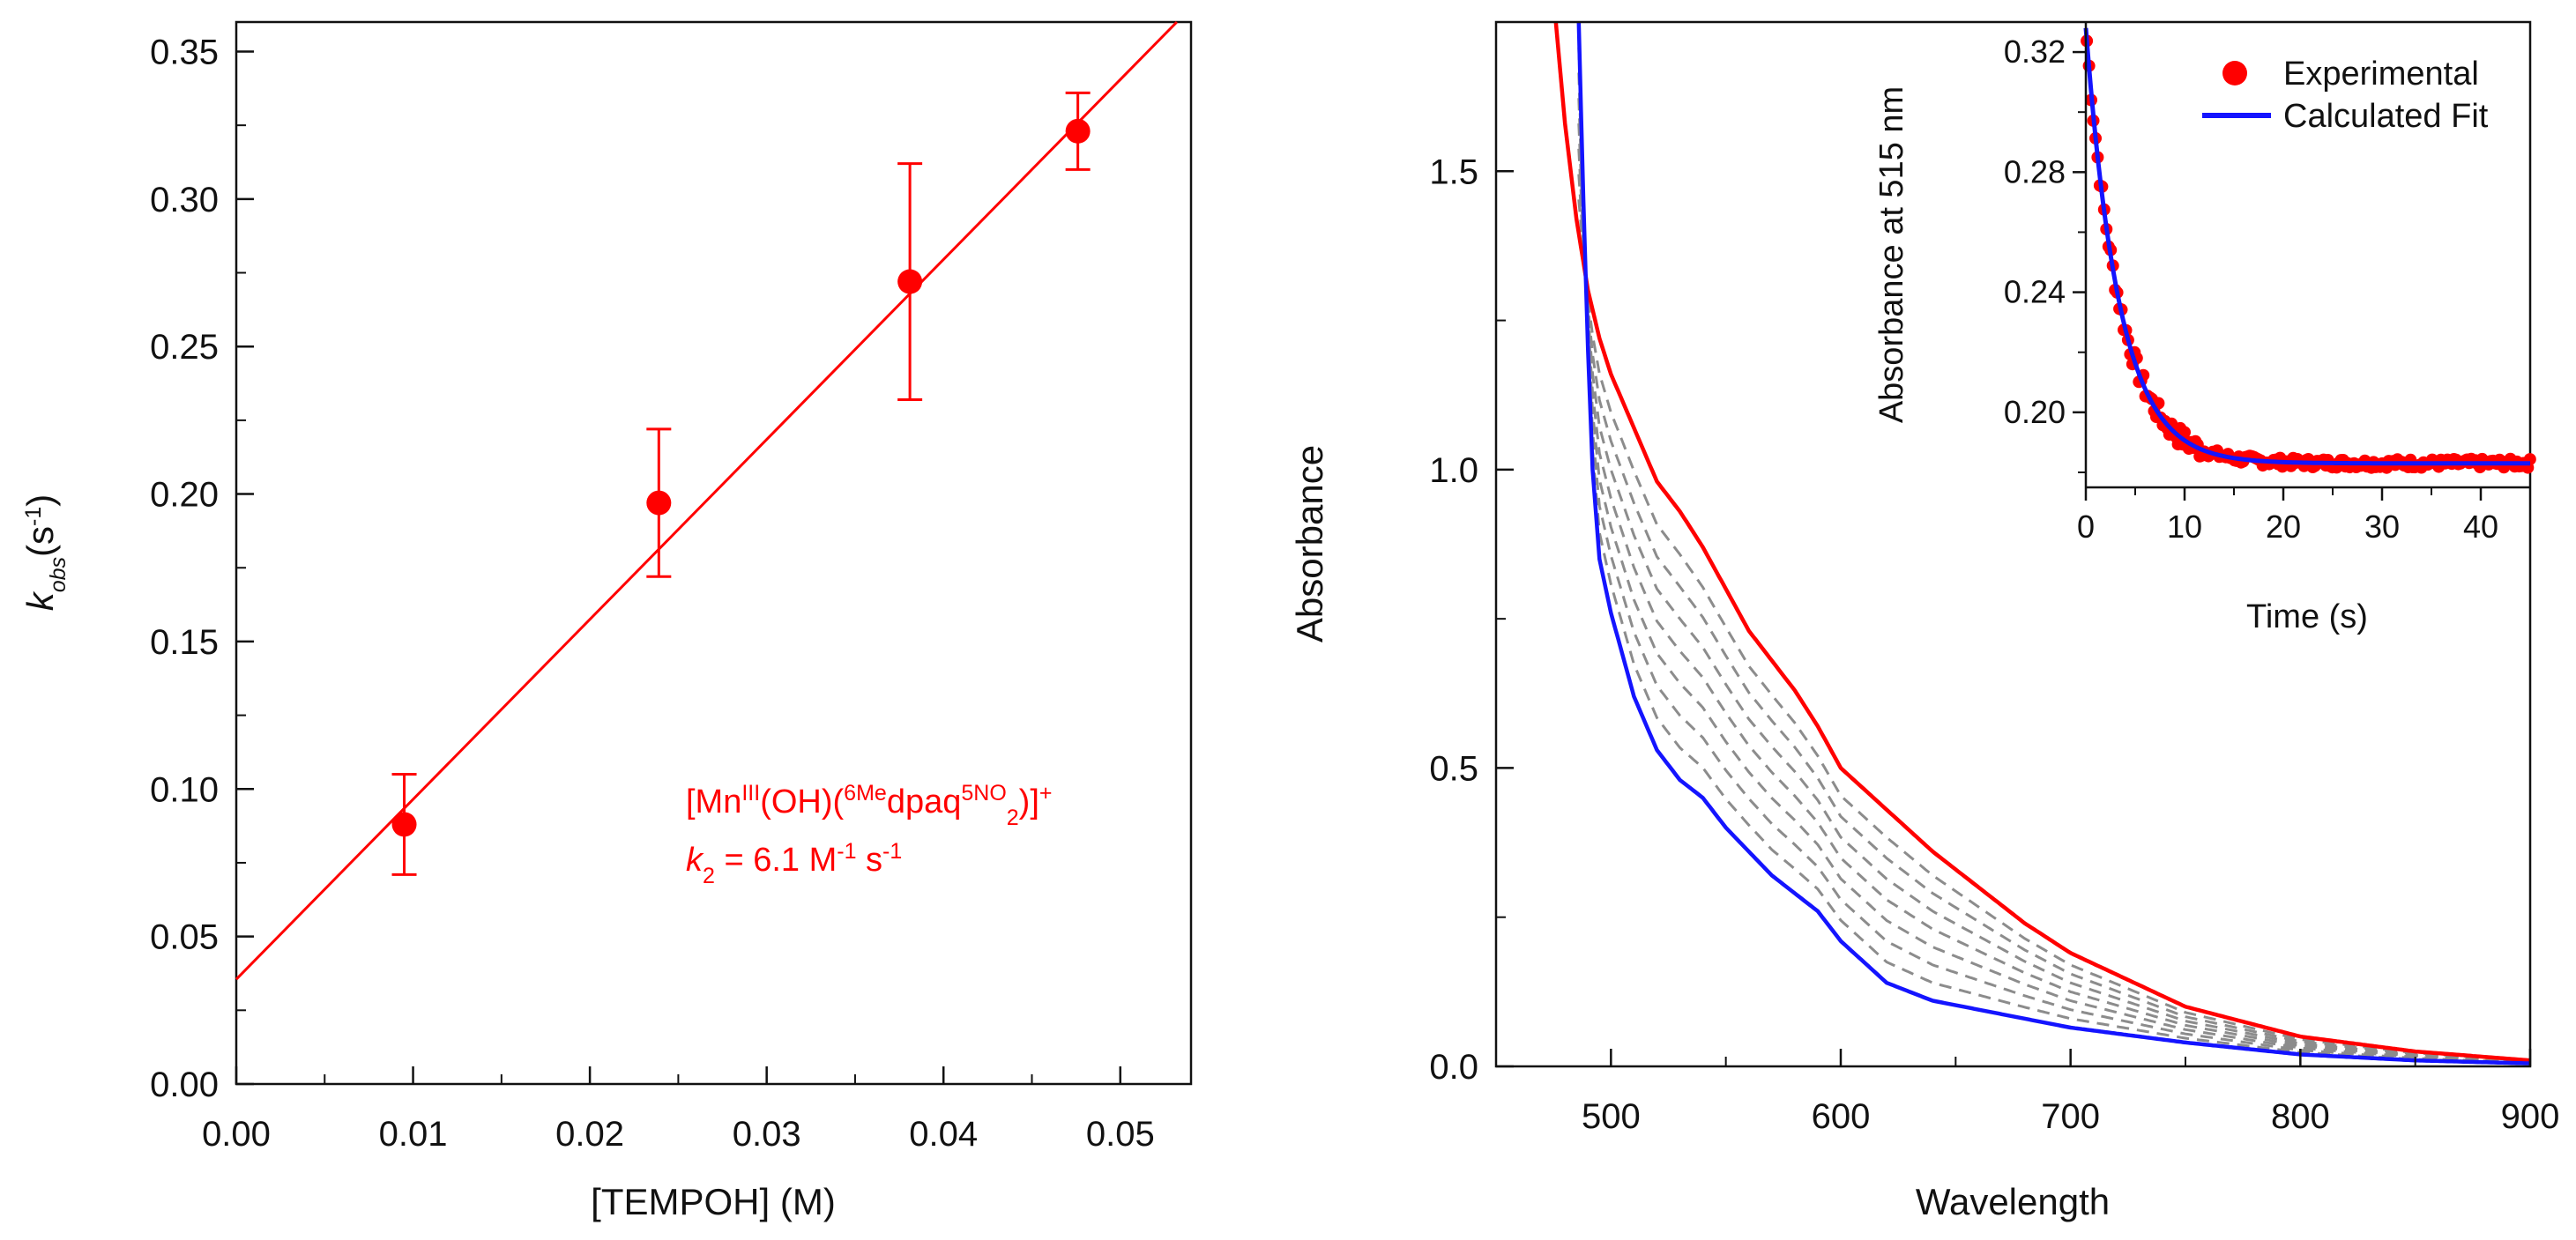  Describe the element at coordinates (1120, 1134) in the screenshot. I see `left-x-tick-label: 0.05` at that location.